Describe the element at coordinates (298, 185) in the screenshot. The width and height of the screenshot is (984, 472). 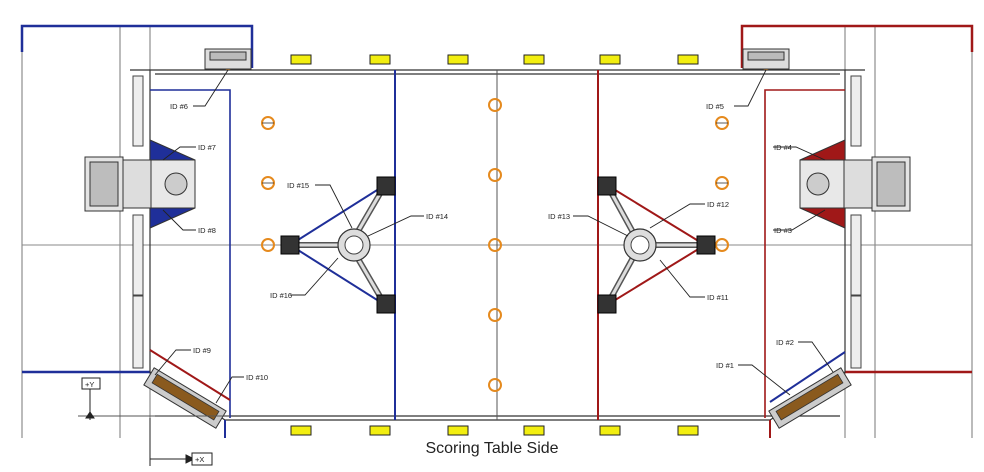
I see `label-id15: ID #15` at that location.